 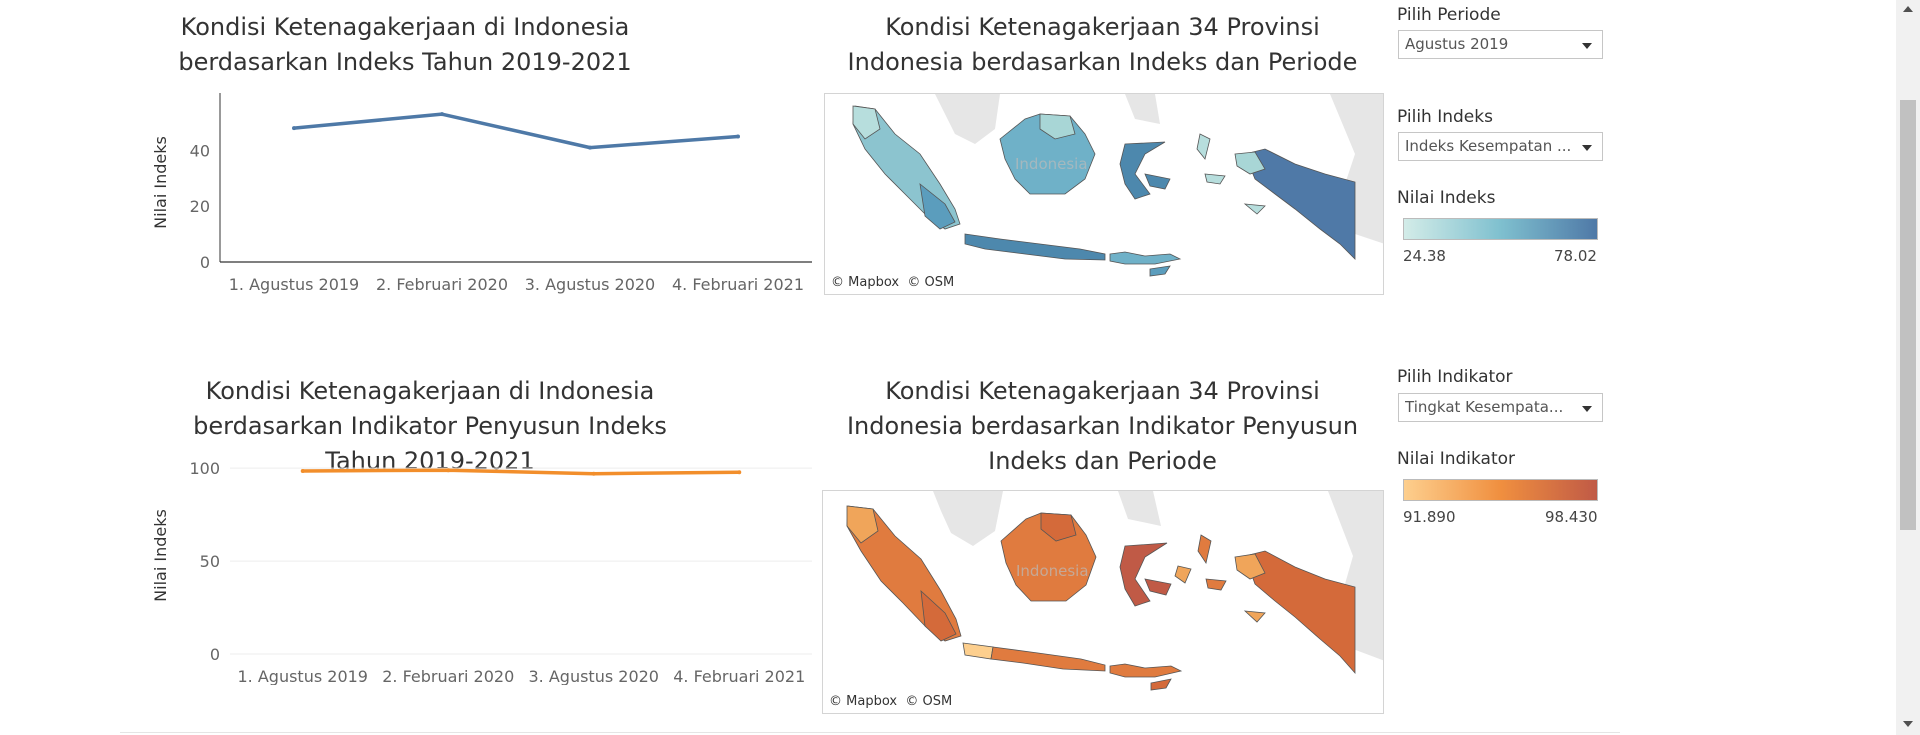 What do you see at coordinates (1456, 459) in the screenshot?
I see `nilai-indikator-label: Nilai Indikator` at bounding box center [1456, 459].